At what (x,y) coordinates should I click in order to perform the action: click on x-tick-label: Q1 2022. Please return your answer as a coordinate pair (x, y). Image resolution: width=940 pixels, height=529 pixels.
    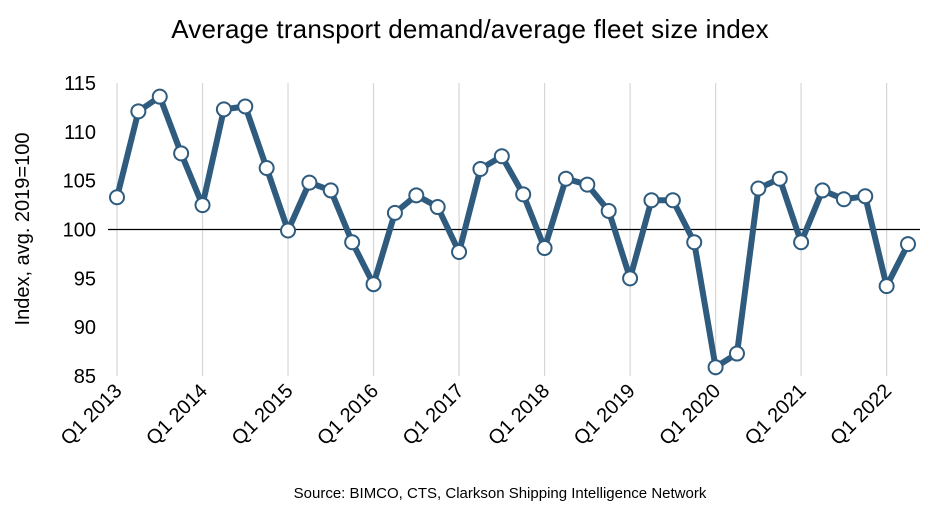
    Looking at the image, I should click on (861, 415).